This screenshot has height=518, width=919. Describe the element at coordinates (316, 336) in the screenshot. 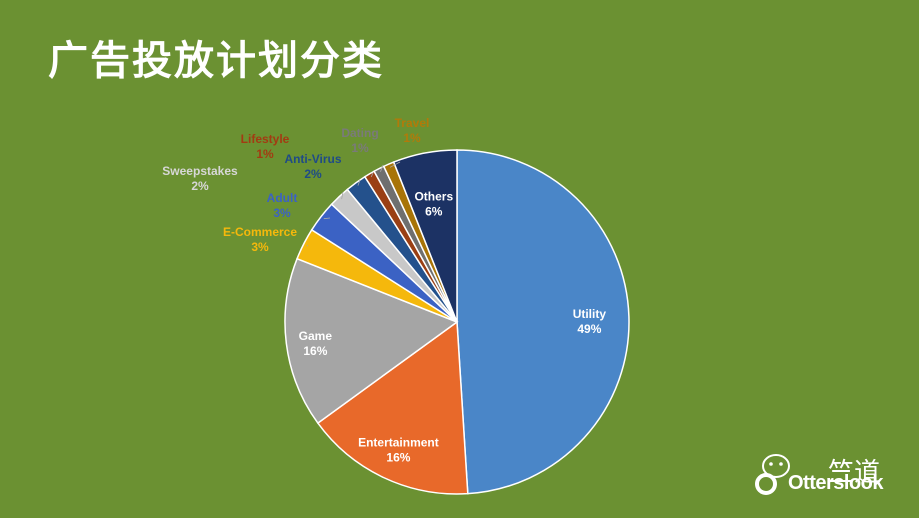

I see `slice-label-game: Game` at that location.